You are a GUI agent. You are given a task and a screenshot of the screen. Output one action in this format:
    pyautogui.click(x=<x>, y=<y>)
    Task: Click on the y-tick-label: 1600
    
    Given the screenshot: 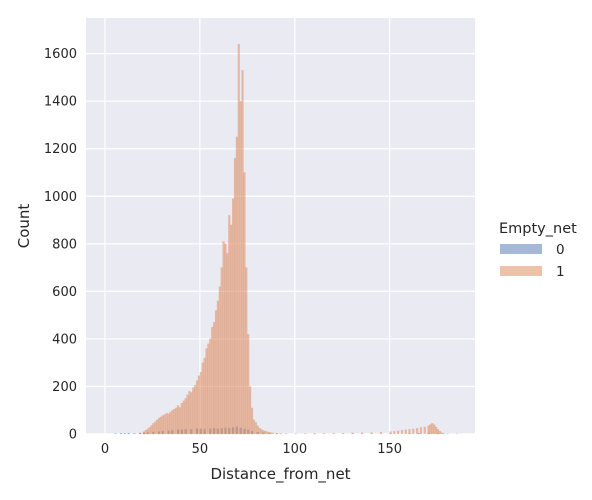 What is the action you would take?
    pyautogui.click(x=60, y=54)
    